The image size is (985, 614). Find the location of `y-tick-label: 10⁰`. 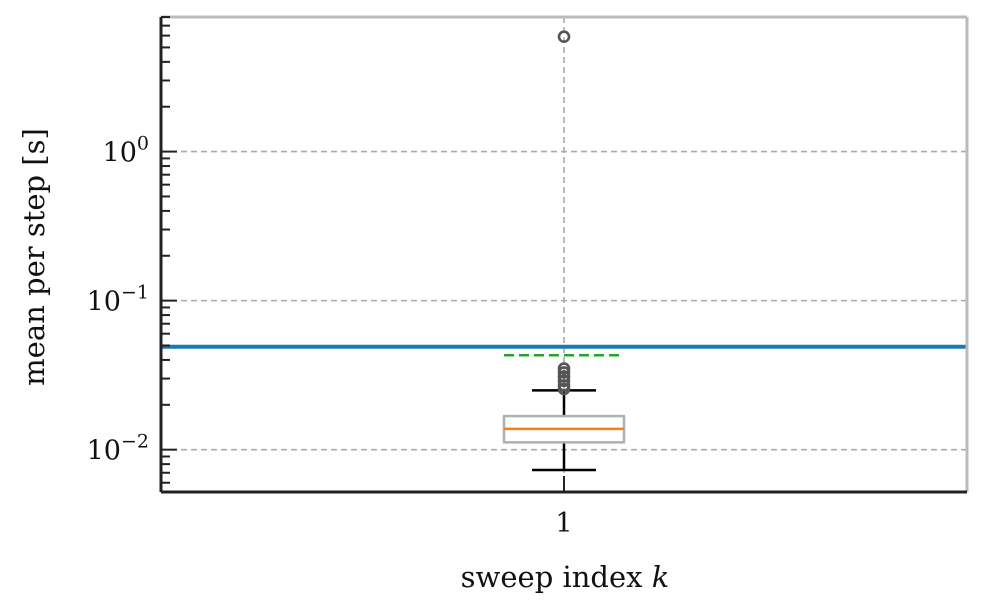

y-tick-label: 10⁰ is located at coordinates (126, 151).